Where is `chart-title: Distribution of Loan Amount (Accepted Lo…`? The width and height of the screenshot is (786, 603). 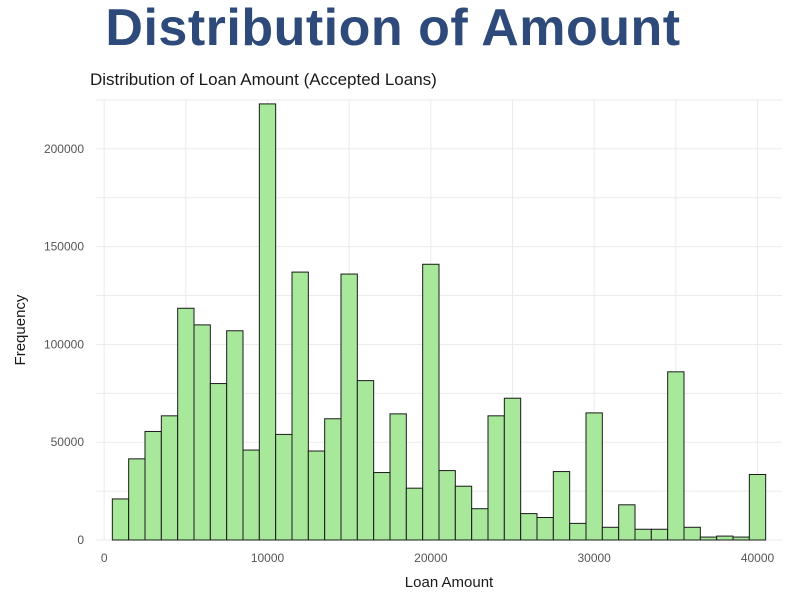
chart-title: Distribution of Loan Amount (Accepted Lo… is located at coordinates (263, 79).